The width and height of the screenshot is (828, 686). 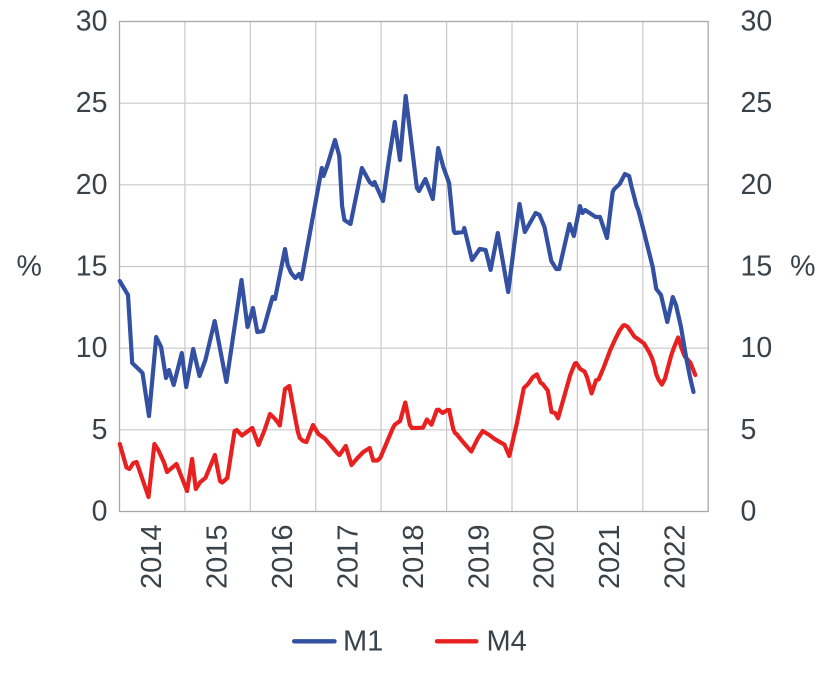 What do you see at coordinates (414, 557) in the screenshot?
I see `svg-text: 2018` at bounding box center [414, 557].